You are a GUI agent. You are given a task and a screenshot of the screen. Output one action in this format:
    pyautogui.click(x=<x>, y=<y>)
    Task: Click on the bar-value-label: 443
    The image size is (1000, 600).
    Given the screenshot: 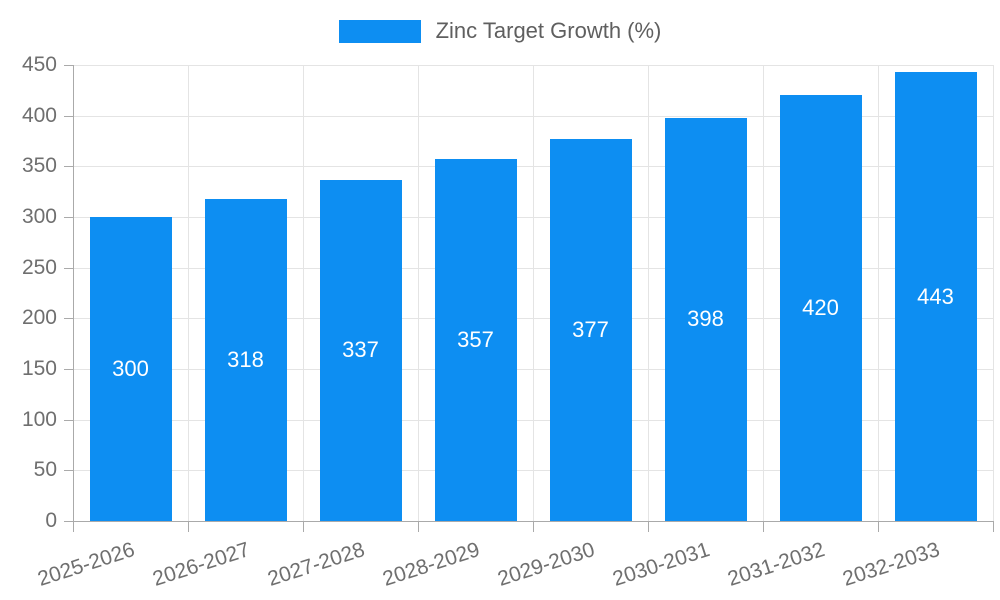 What is the action you would take?
    pyautogui.click(x=935, y=296)
    